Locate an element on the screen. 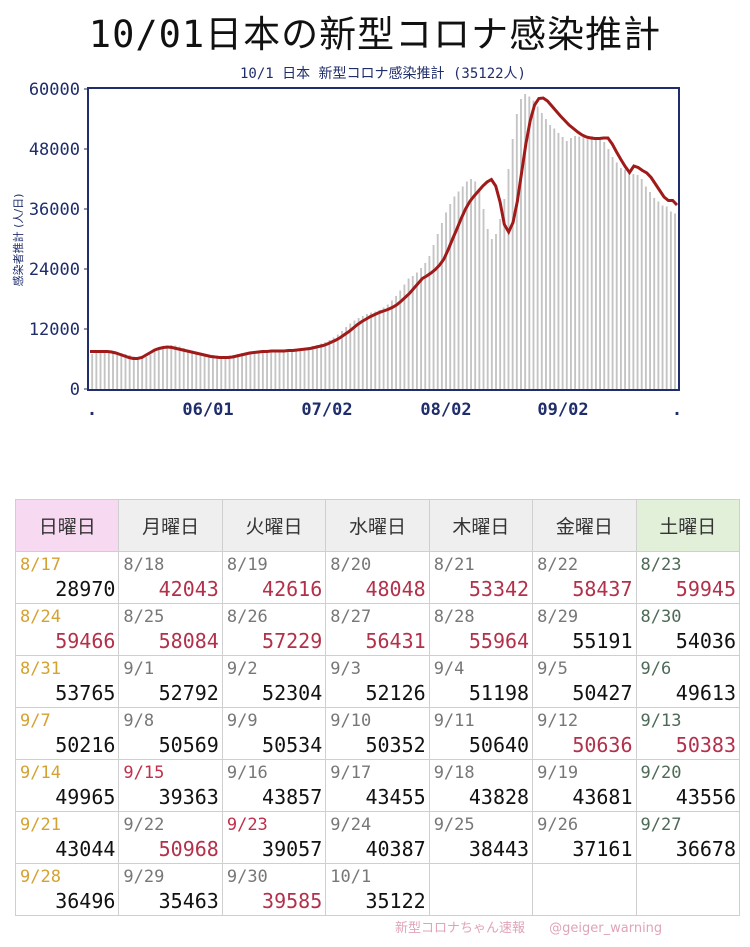  day-date: 10/1 is located at coordinates (351, 877).